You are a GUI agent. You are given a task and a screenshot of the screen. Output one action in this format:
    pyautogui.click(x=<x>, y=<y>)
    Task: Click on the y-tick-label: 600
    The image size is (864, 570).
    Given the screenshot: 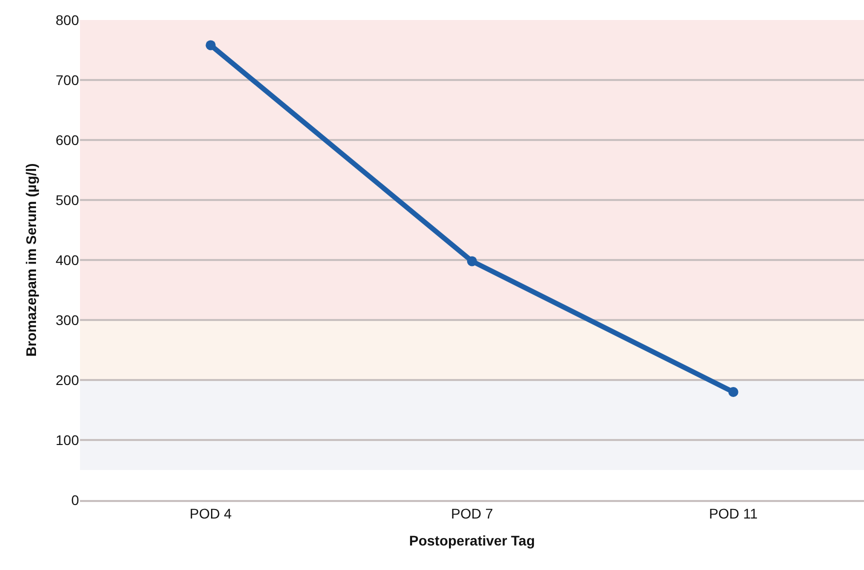 What is the action you would take?
    pyautogui.click(x=68, y=140)
    